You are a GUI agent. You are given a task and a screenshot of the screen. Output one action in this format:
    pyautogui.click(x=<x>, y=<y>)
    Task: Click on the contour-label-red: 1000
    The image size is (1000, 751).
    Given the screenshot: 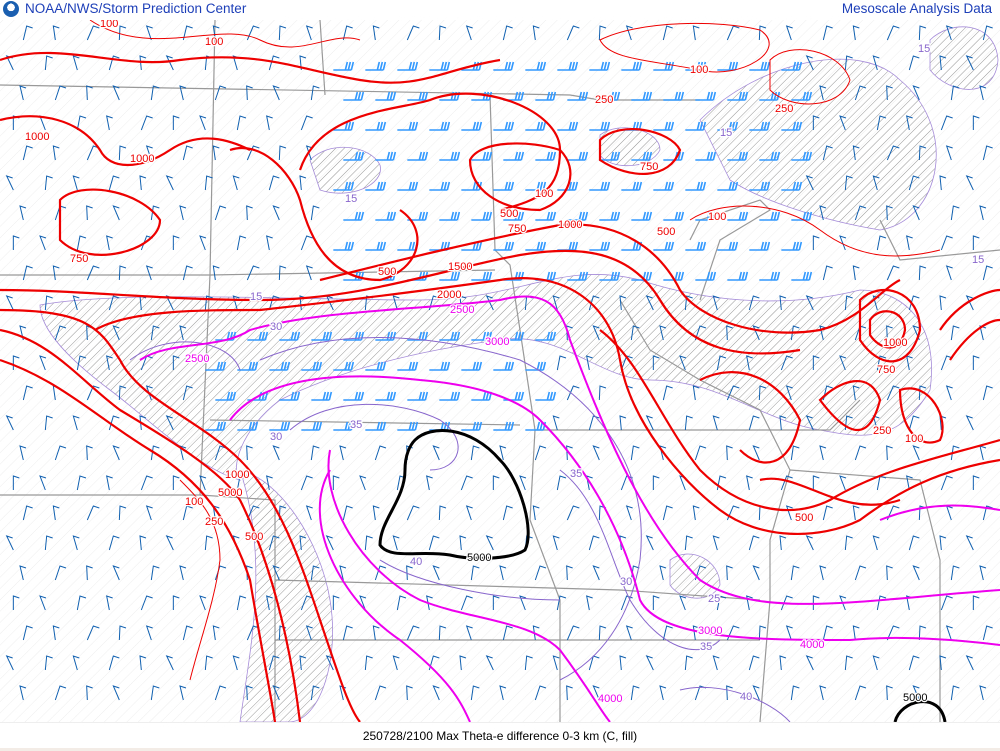 What is the action you would take?
    pyautogui.click(x=895, y=343)
    